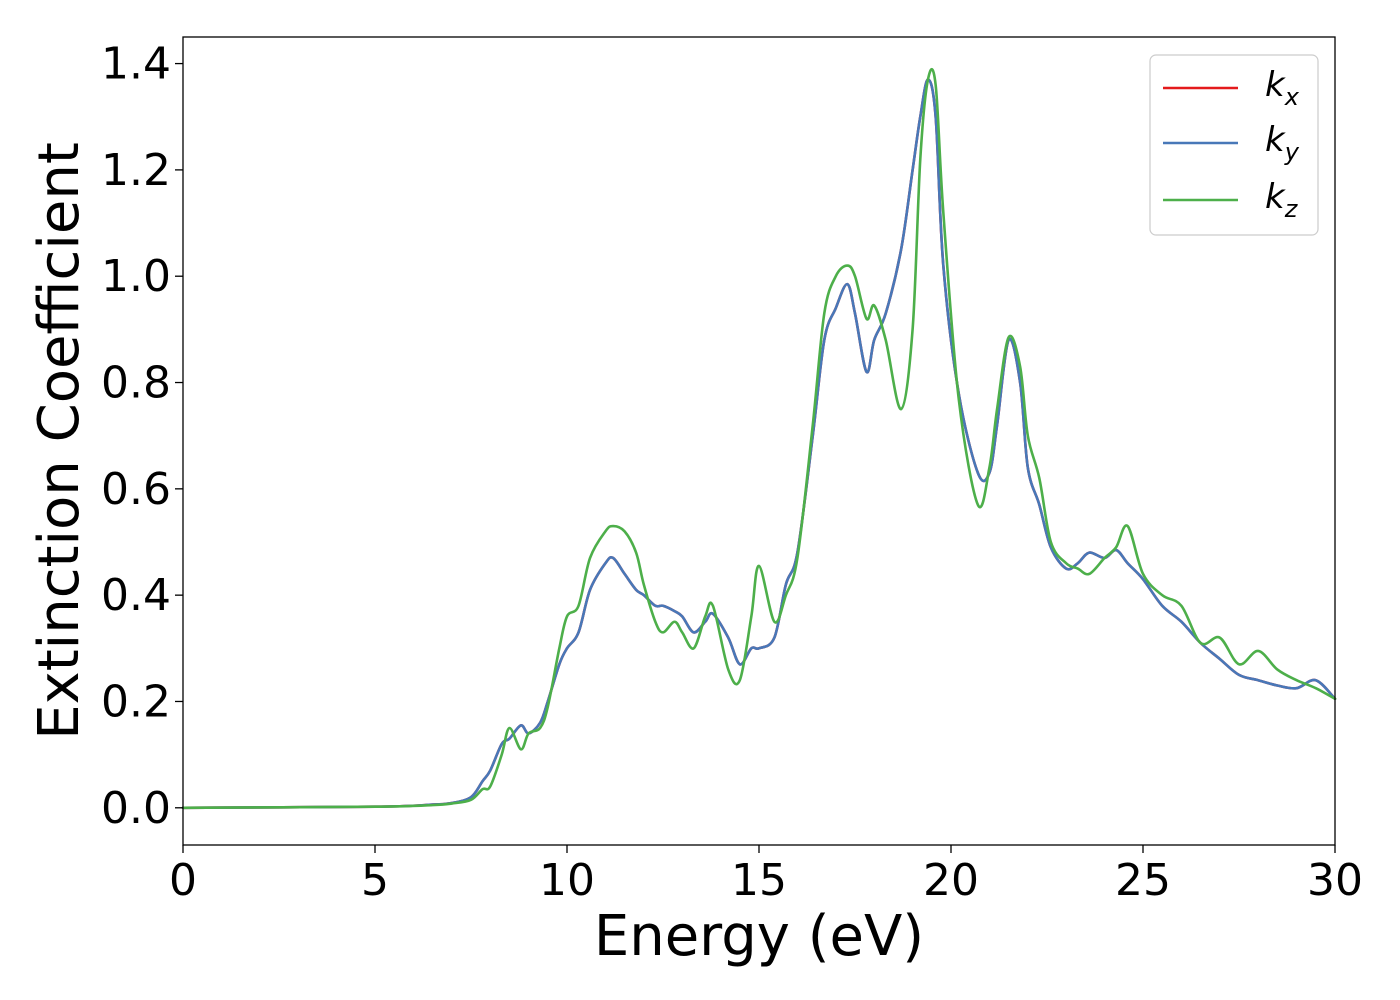 Image resolution: width=1400 pixels, height=1000 pixels. What do you see at coordinates (136, 701) in the screenshot?
I see `y-tick-label: 0.2` at bounding box center [136, 701].